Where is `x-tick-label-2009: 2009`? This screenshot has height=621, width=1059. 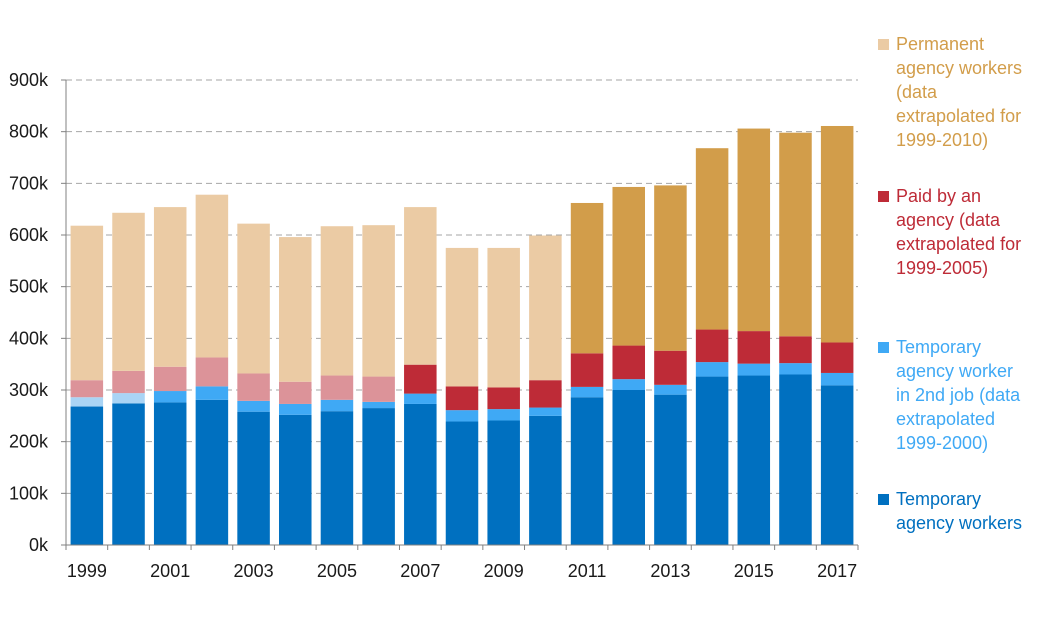
x-tick-label-2009: 2009 is located at coordinates (504, 571).